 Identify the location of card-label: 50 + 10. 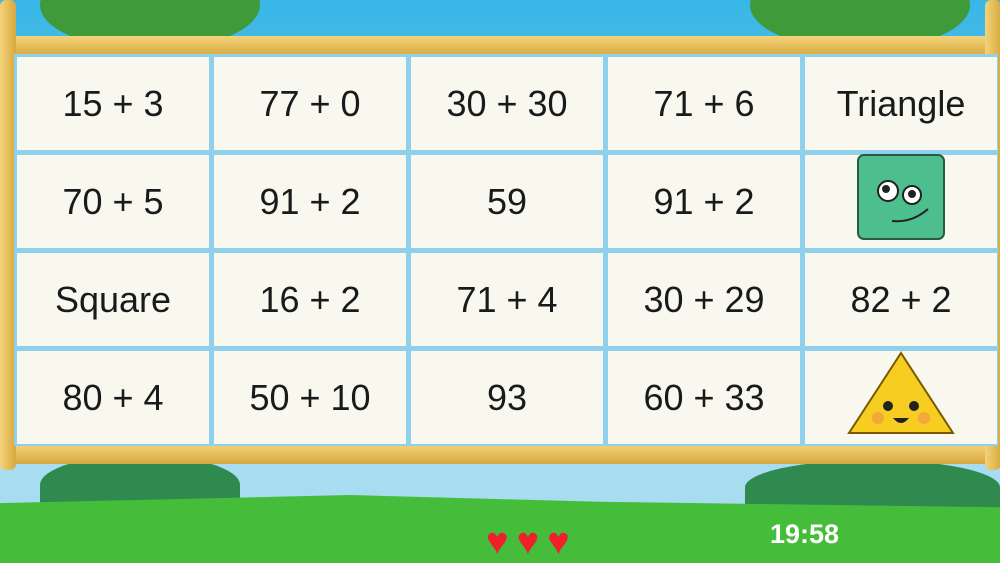
(310, 397).